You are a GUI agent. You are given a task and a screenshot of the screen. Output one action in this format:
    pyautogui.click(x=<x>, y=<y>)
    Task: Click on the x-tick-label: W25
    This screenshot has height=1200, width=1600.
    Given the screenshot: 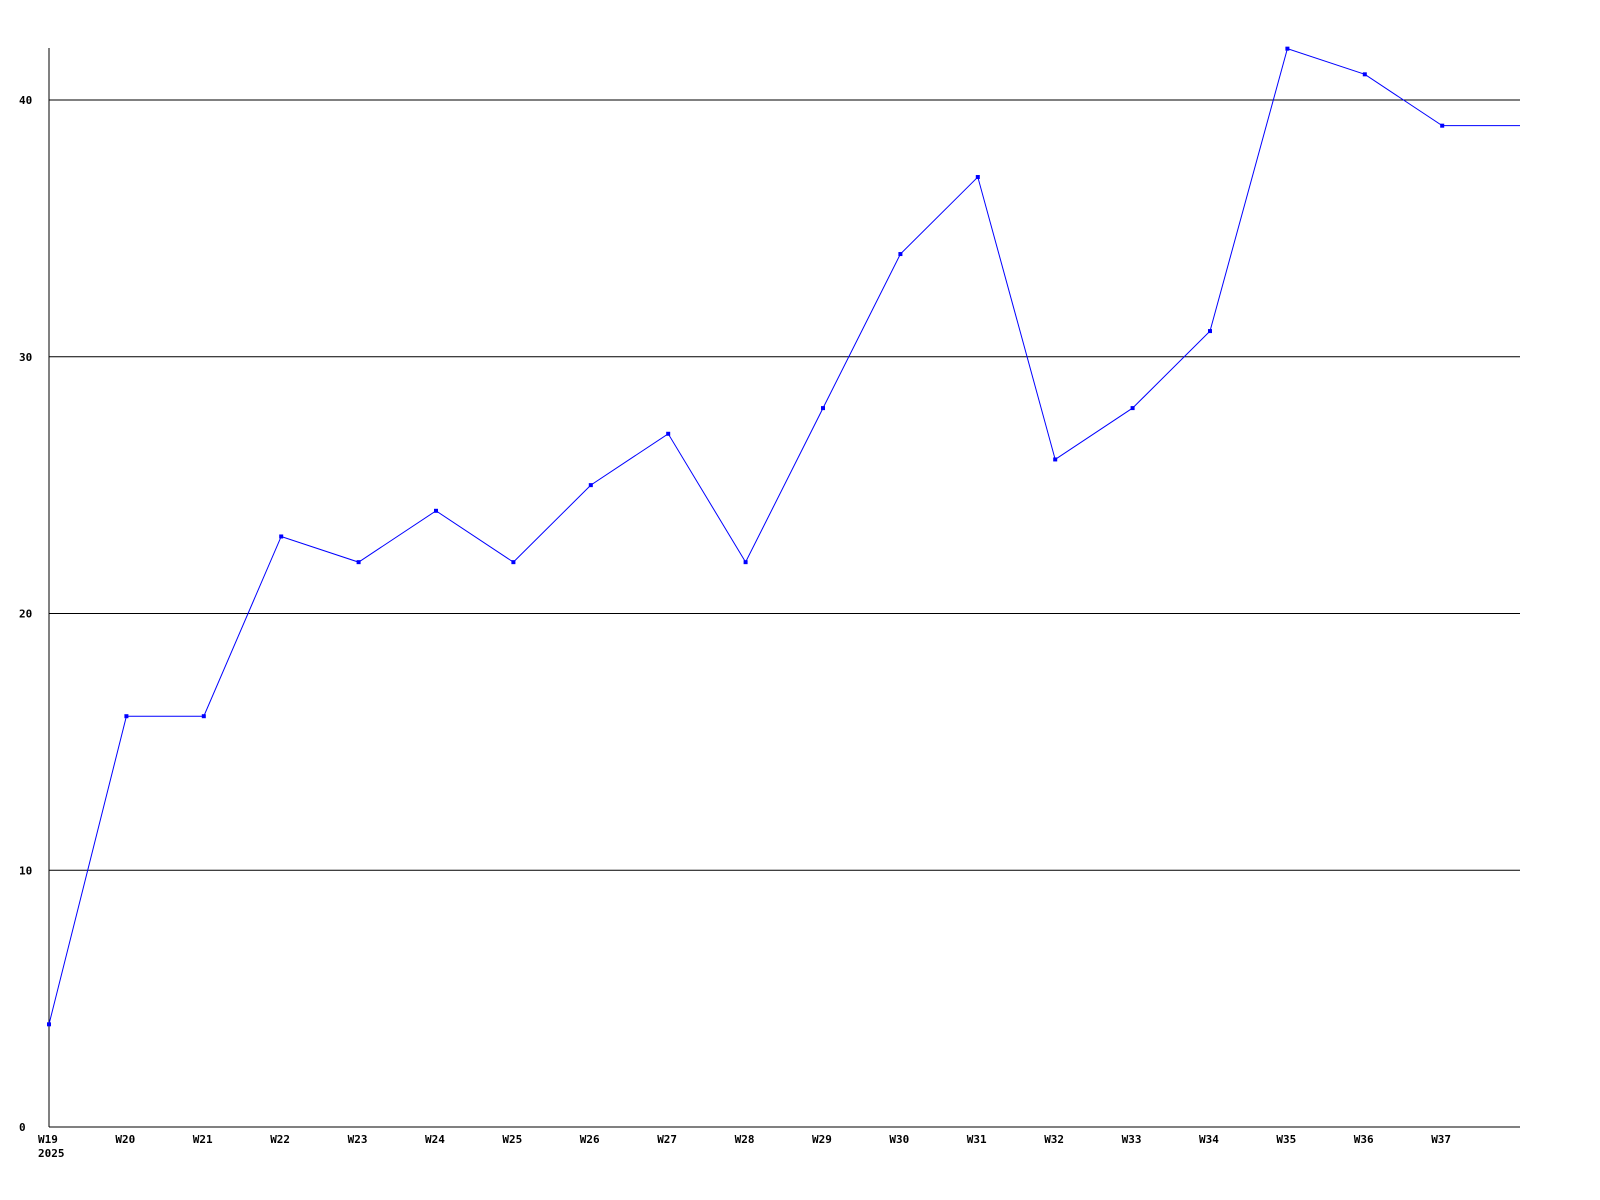 What is the action you would take?
    pyautogui.click(x=512, y=1139)
    